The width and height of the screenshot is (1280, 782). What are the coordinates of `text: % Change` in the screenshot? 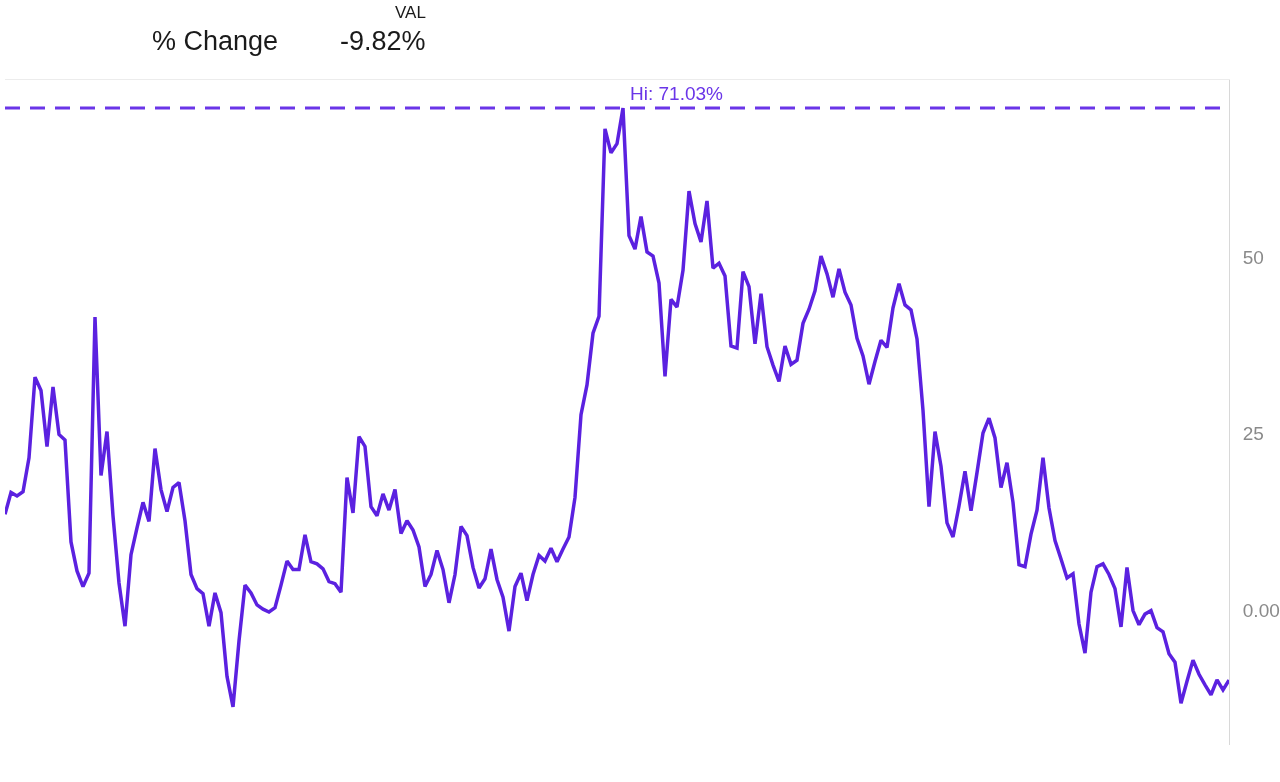 It's located at (215, 41).